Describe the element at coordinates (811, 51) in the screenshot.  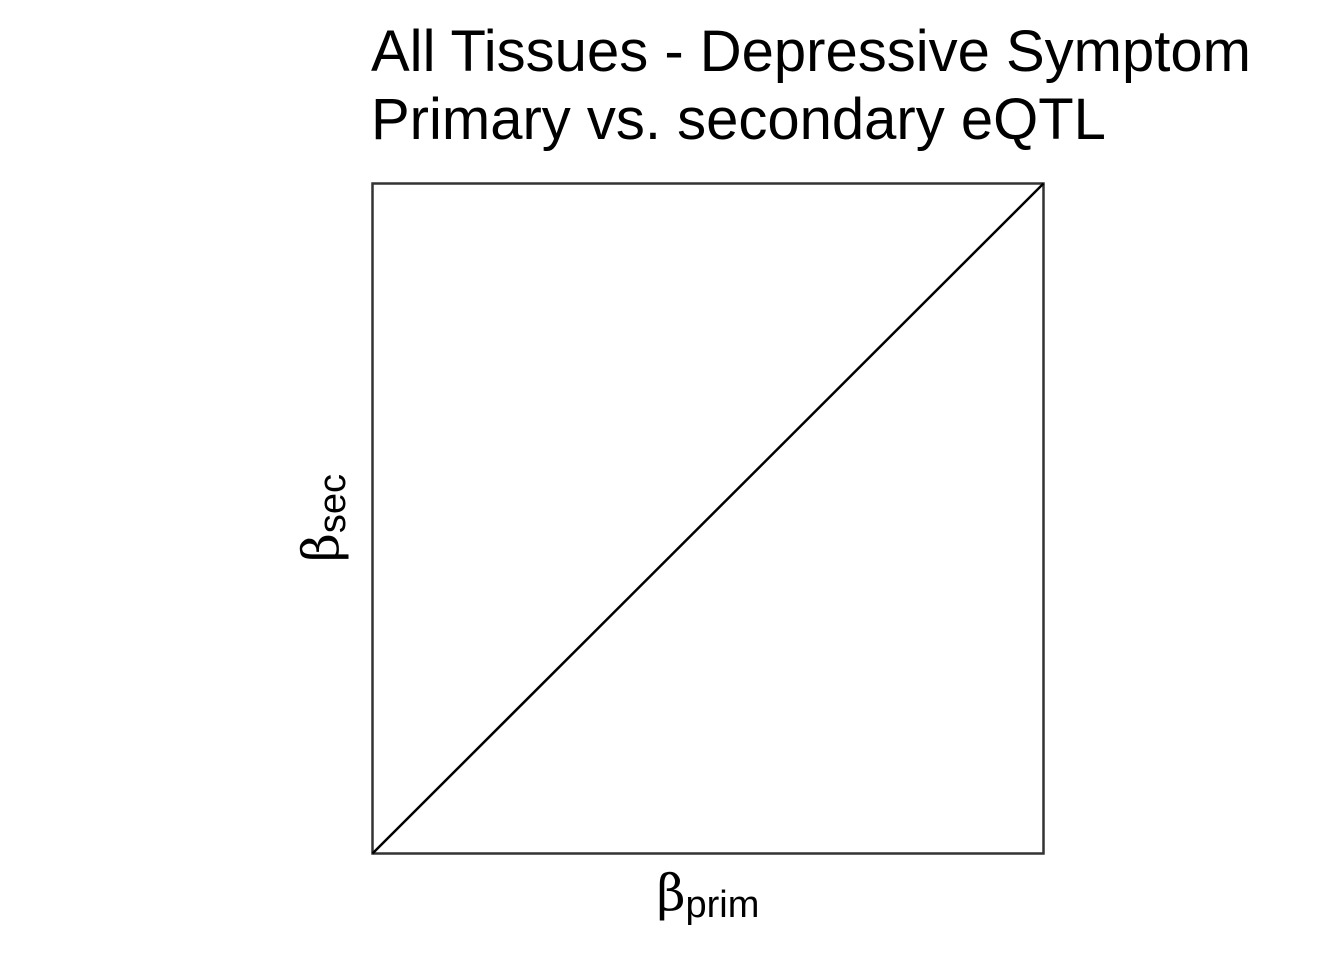
I see `chart-title-line-1: All Tissues - Depressive Symptom` at that location.